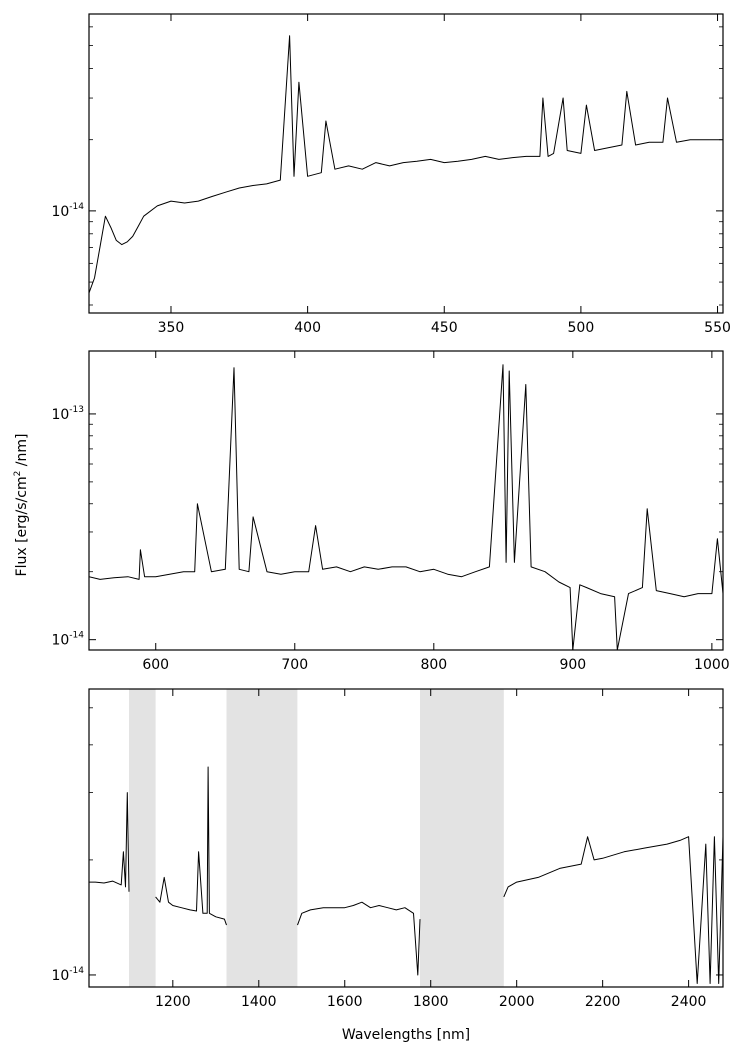 The height and width of the screenshot is (1046, 747). Describe the element at coordinates (603, 1002) in the screenshot. I see `x-tick-label: 2200` at that location.